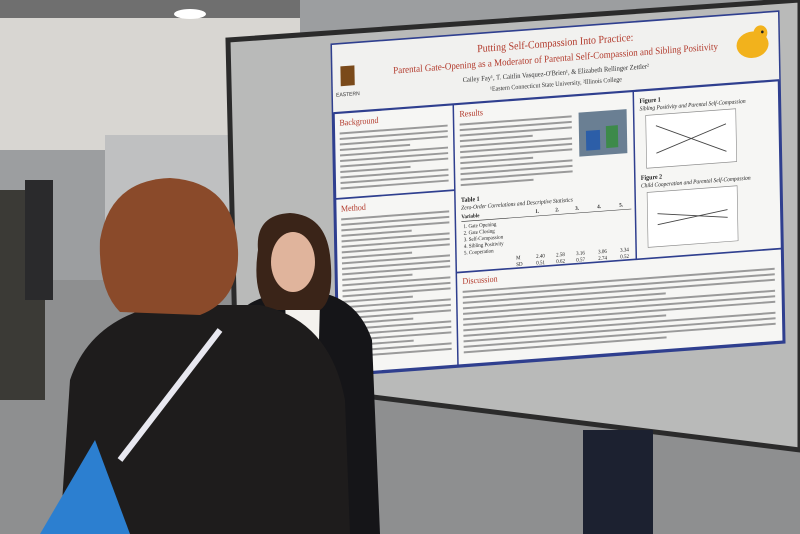 This screenshot has width=800, height=534. I want to click on table-cell: 3.34, so click(624, 250).